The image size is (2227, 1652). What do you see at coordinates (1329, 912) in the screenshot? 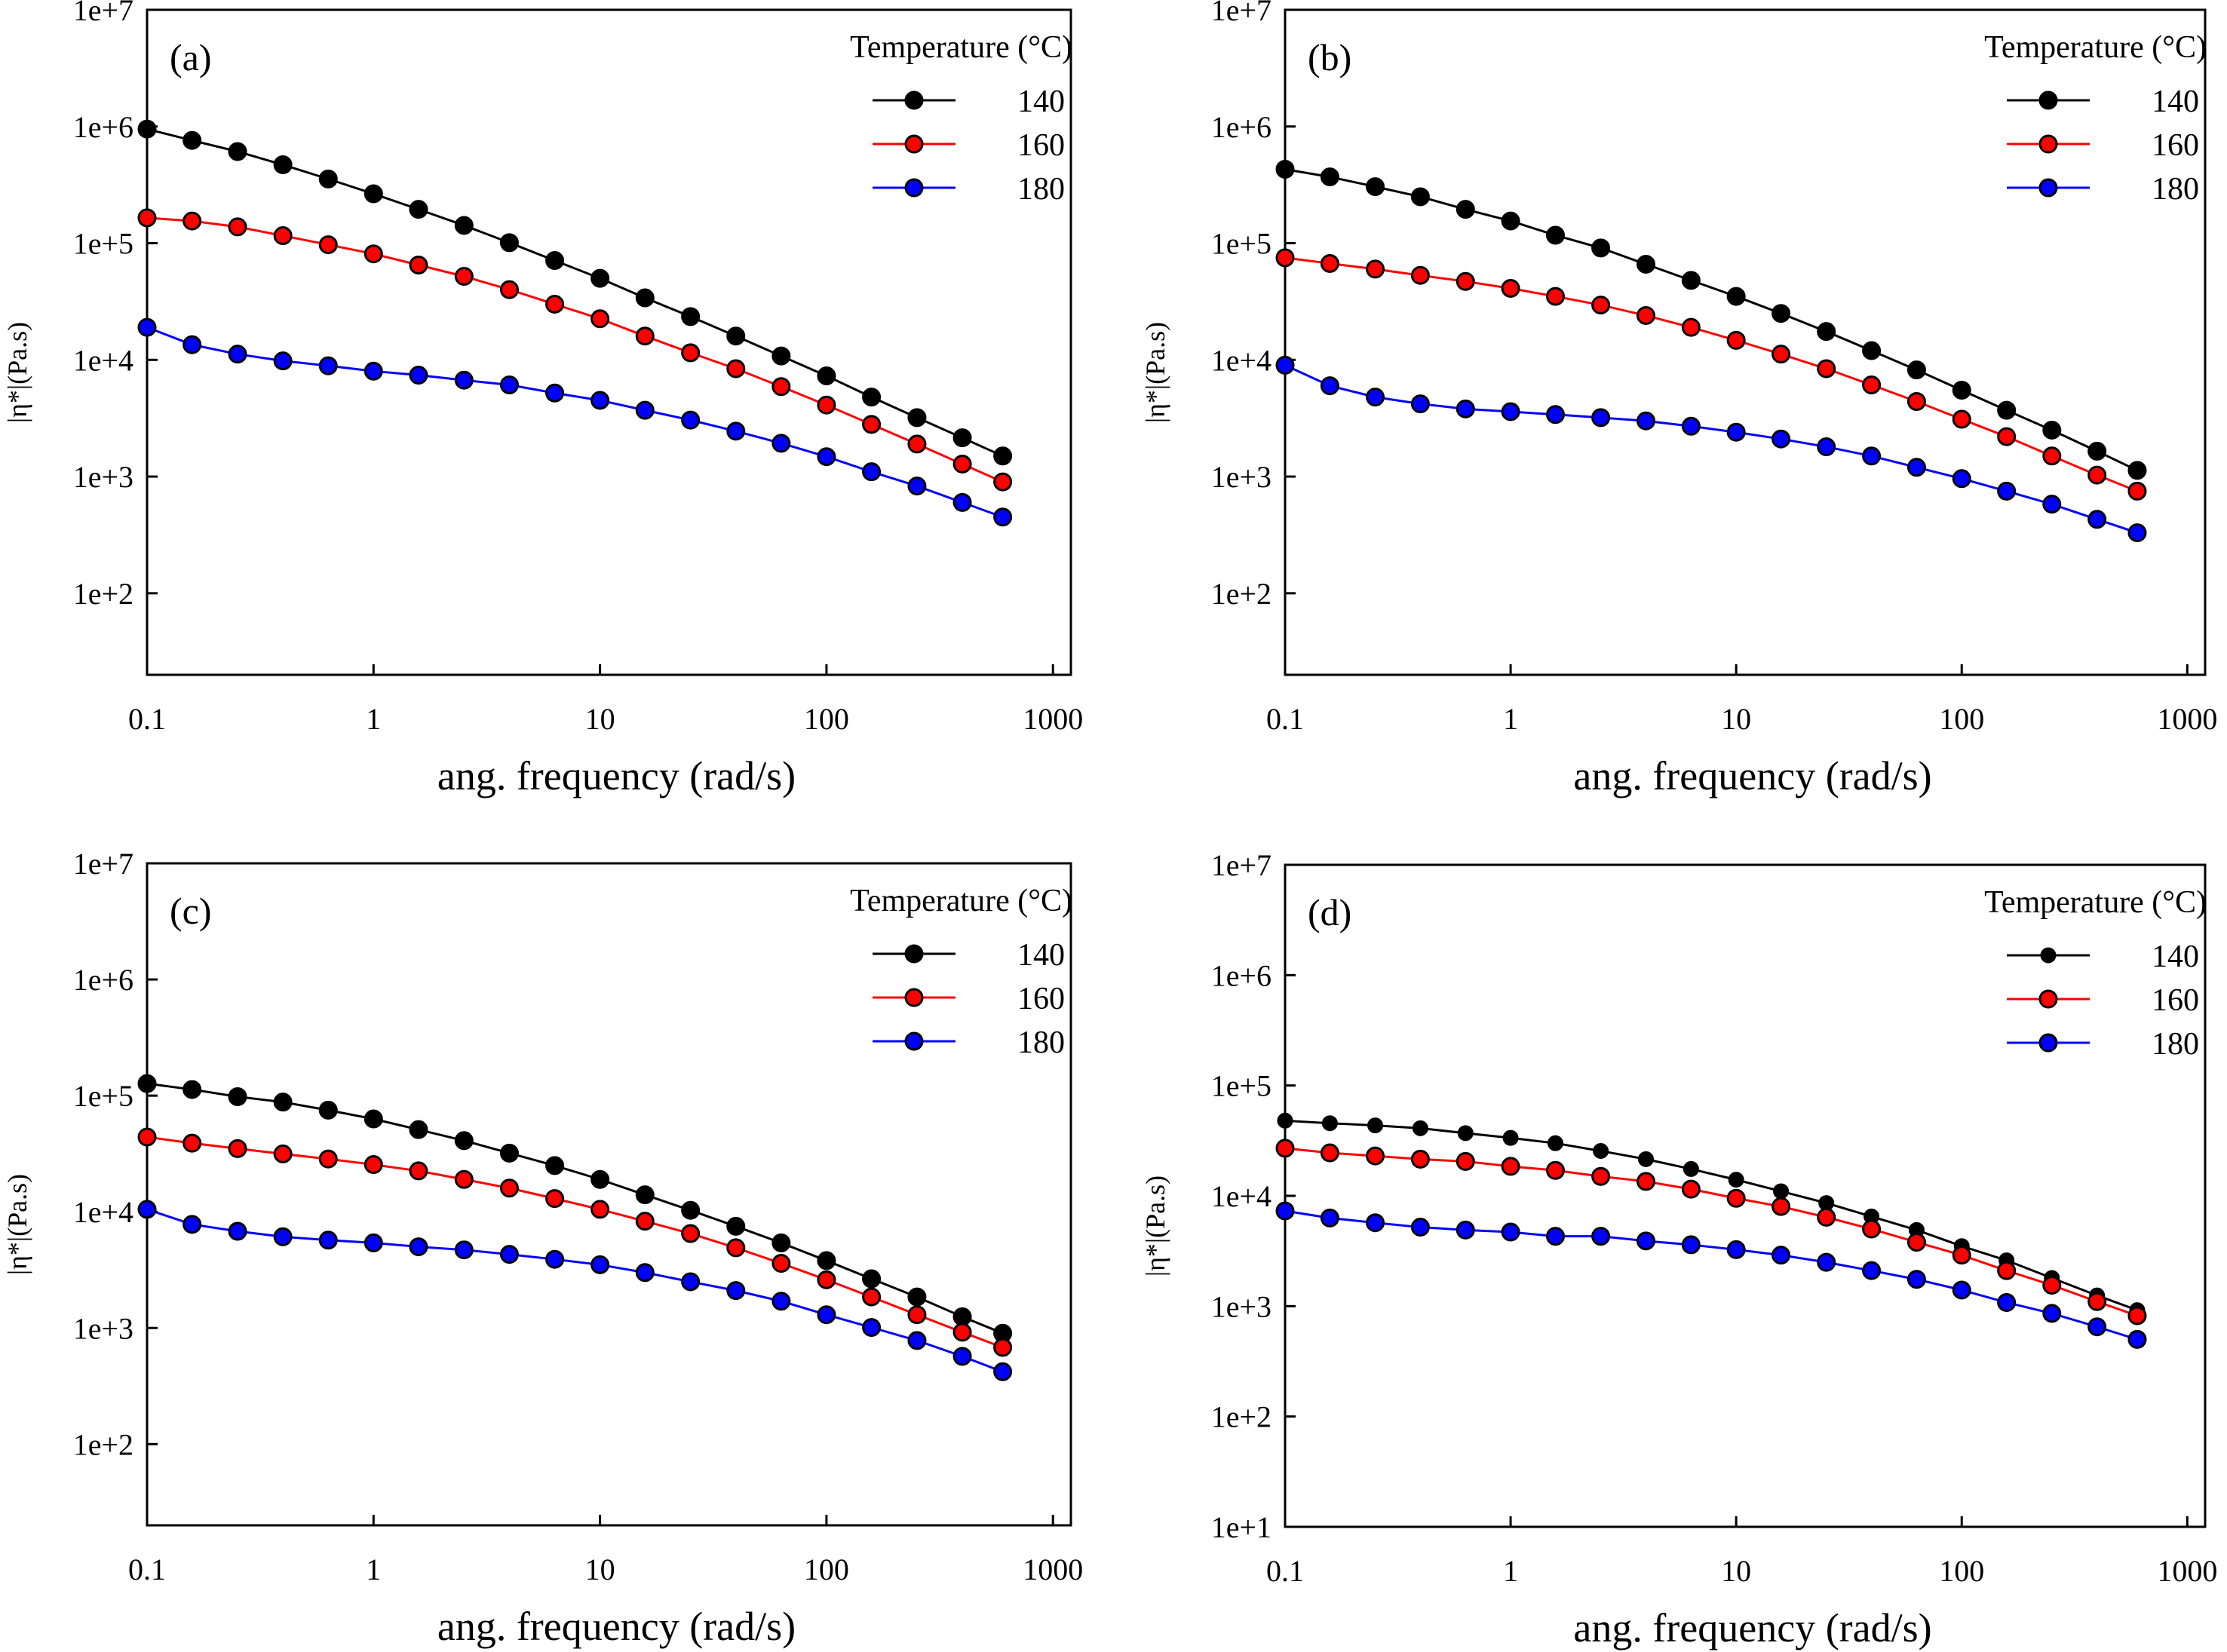
I see `panel-label: (d)` at bounding box center [1329, 912].